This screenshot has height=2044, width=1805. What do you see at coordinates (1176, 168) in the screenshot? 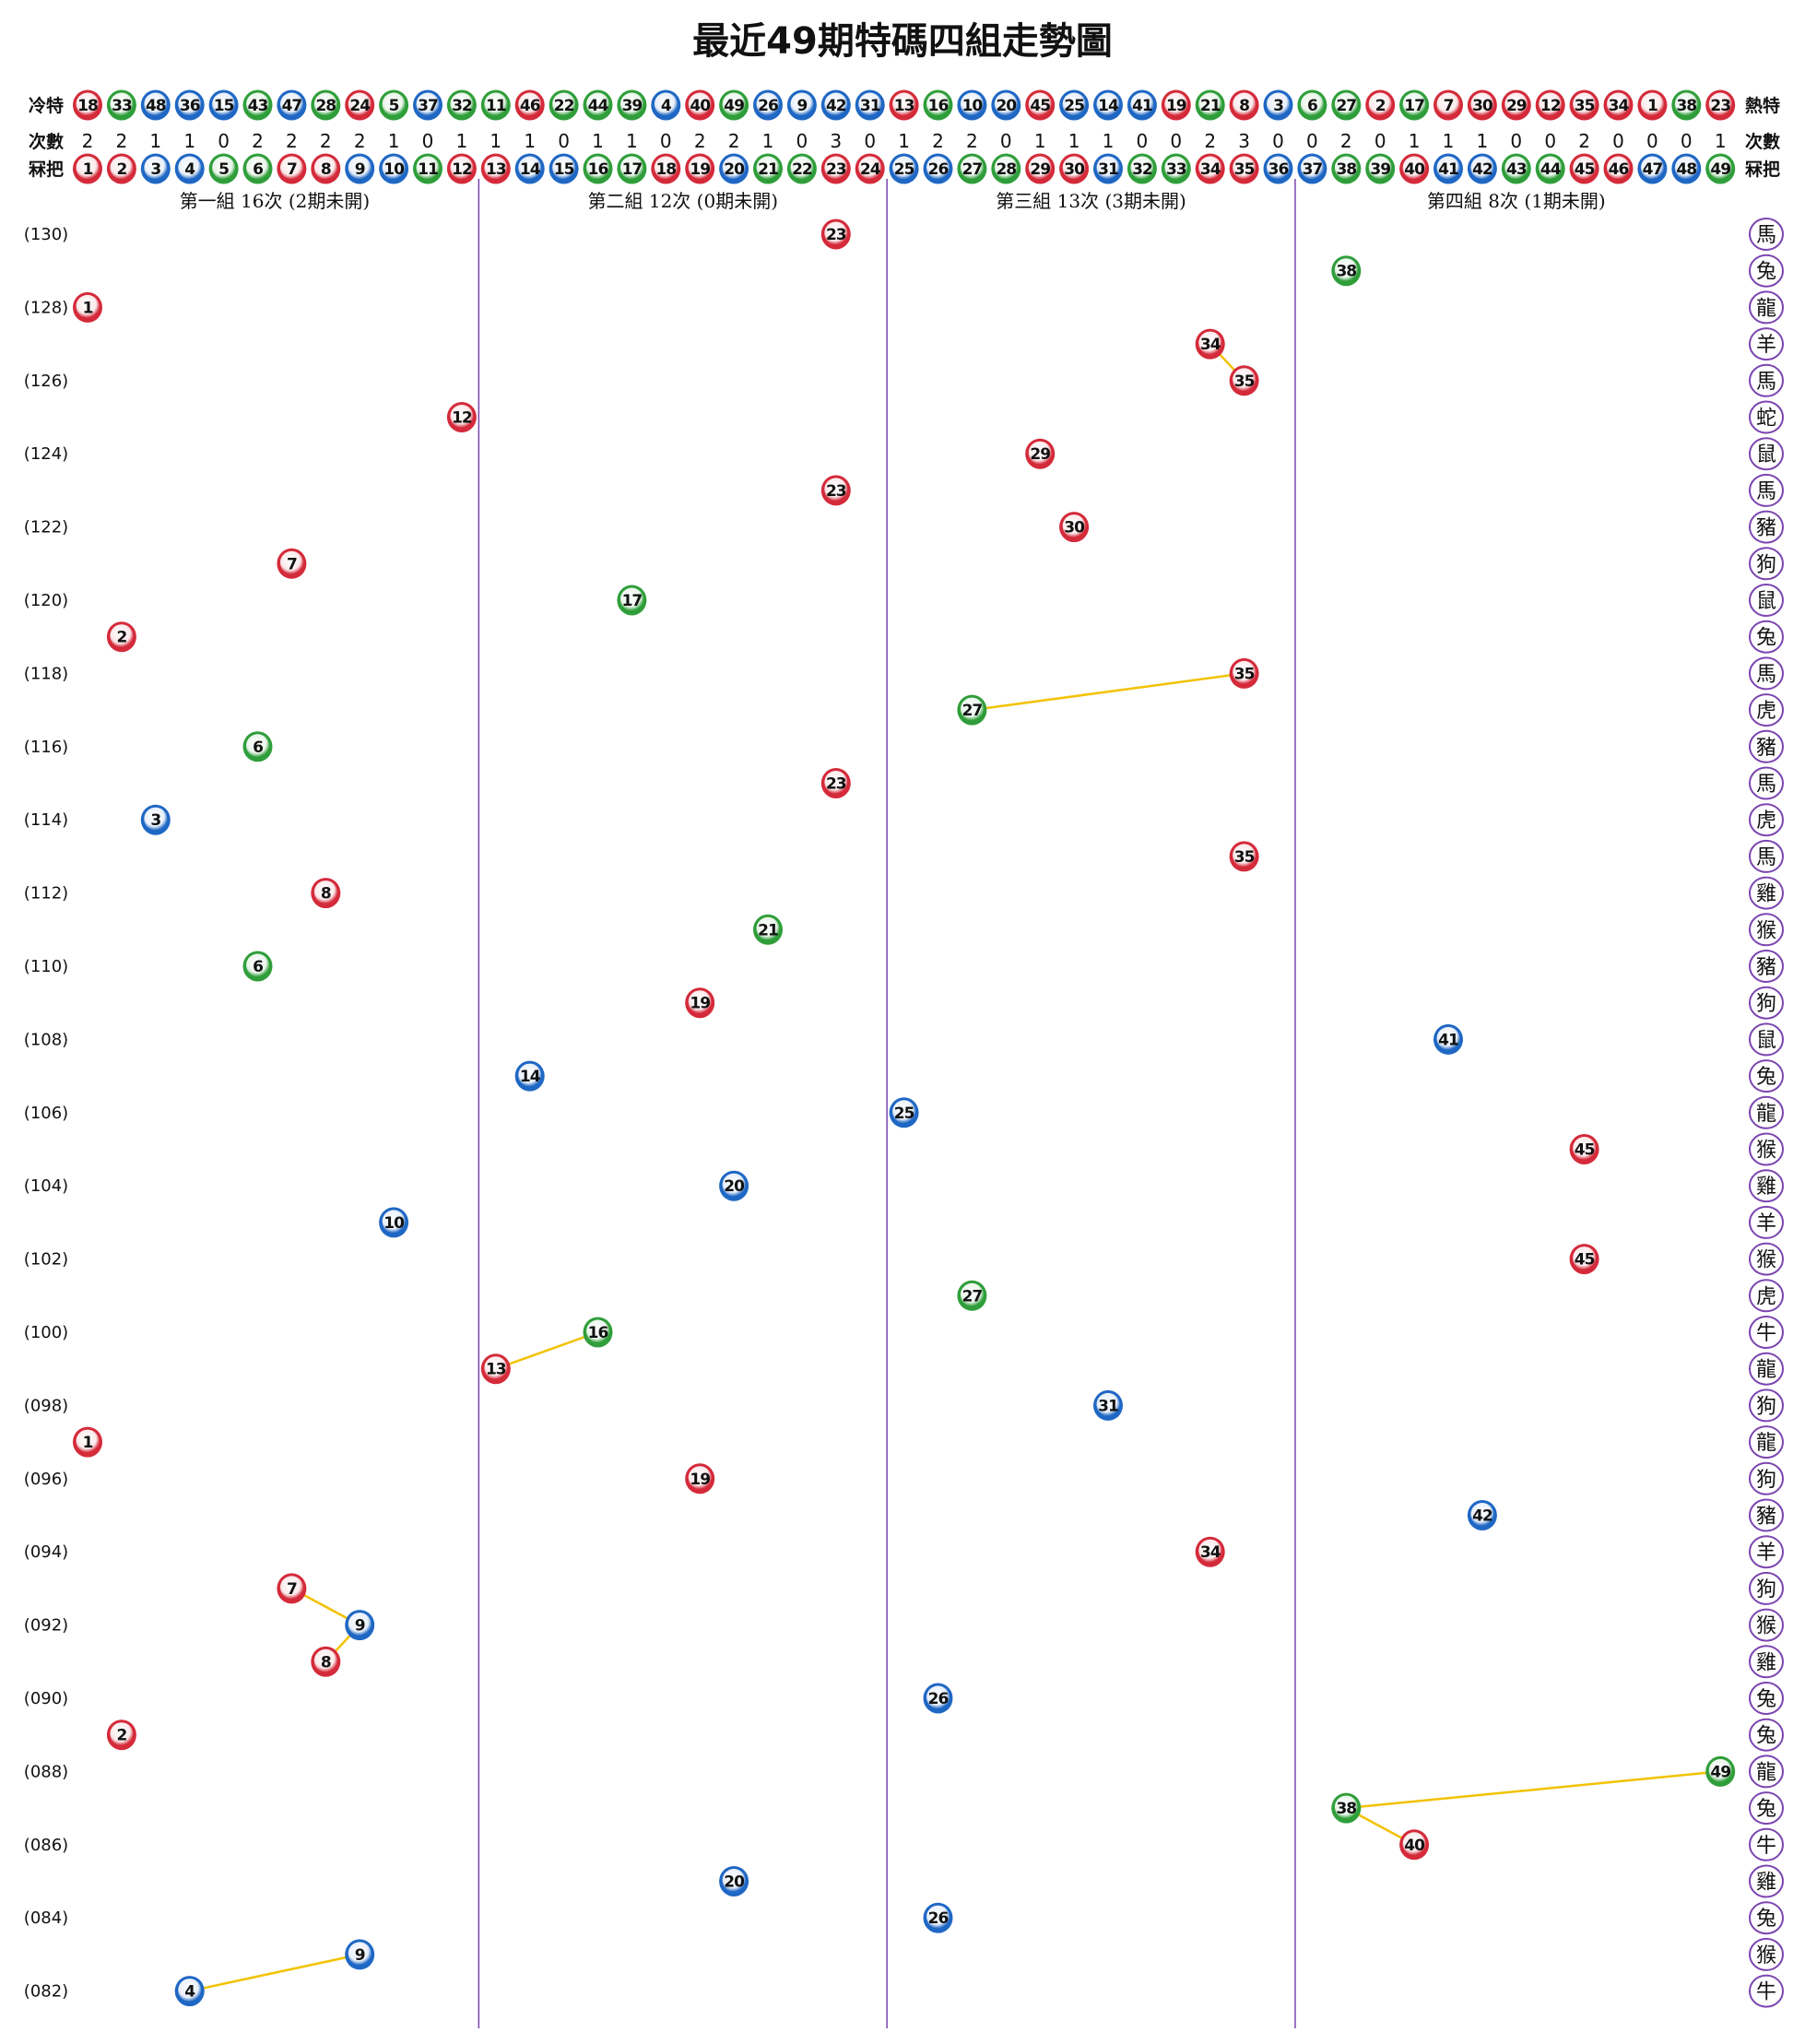
I see `number-ball: 33` at bounding box center [1176, 168].